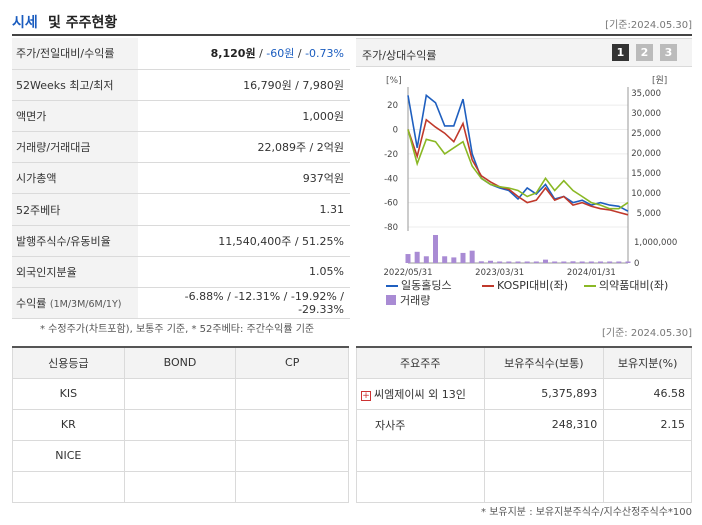 This screenshot has height=525, width=702. Describe the element at coordinates (544, 362) in the screenshot. I see `column-header: 보유주식수(보통)` at that location.